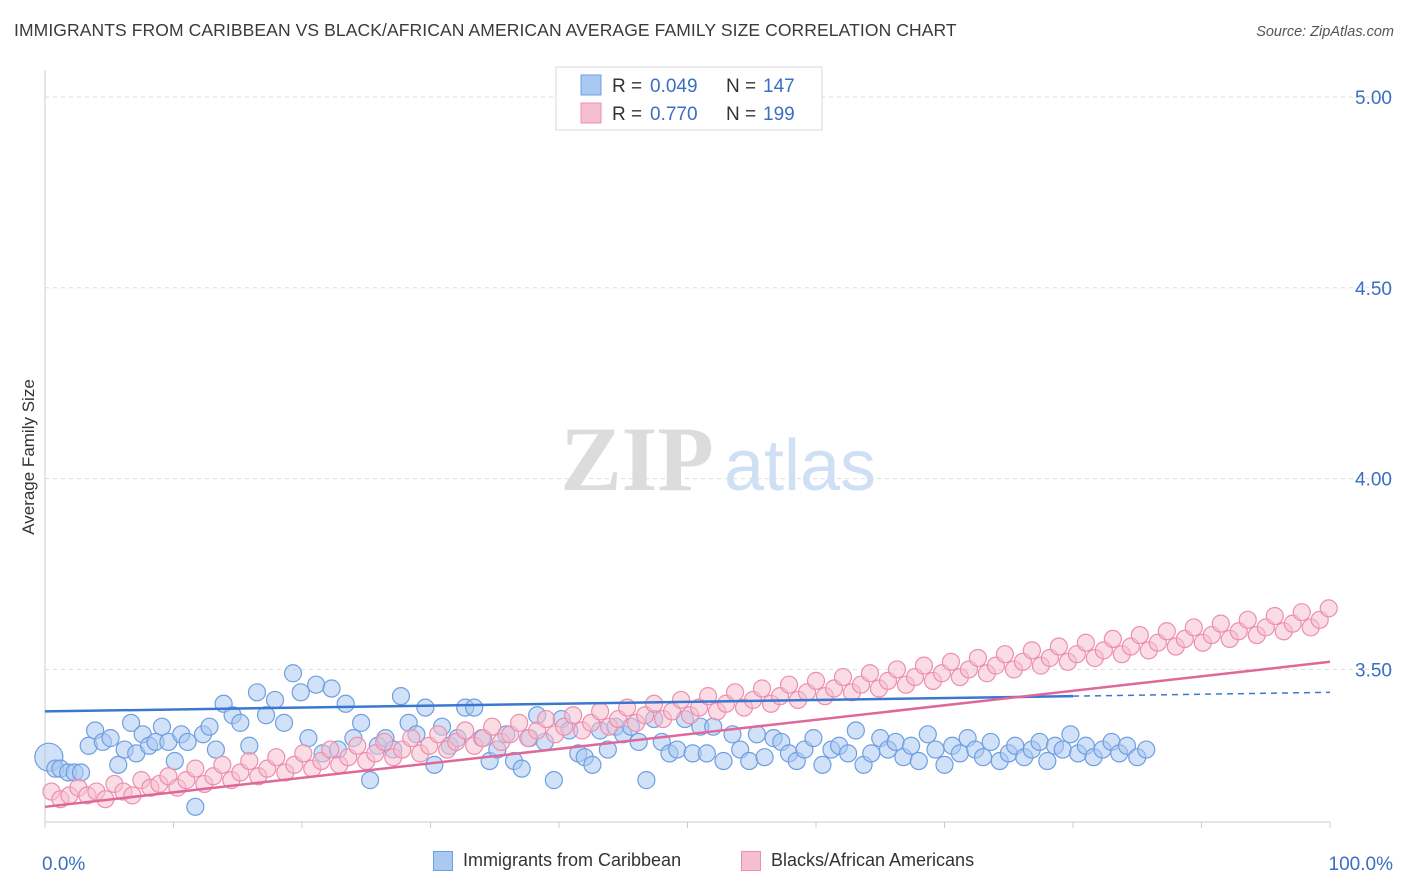  What do you see at coordinates (779, 86) in the screenshot?
I see `legend-n-value: 147` at bounding box center [779, 86].